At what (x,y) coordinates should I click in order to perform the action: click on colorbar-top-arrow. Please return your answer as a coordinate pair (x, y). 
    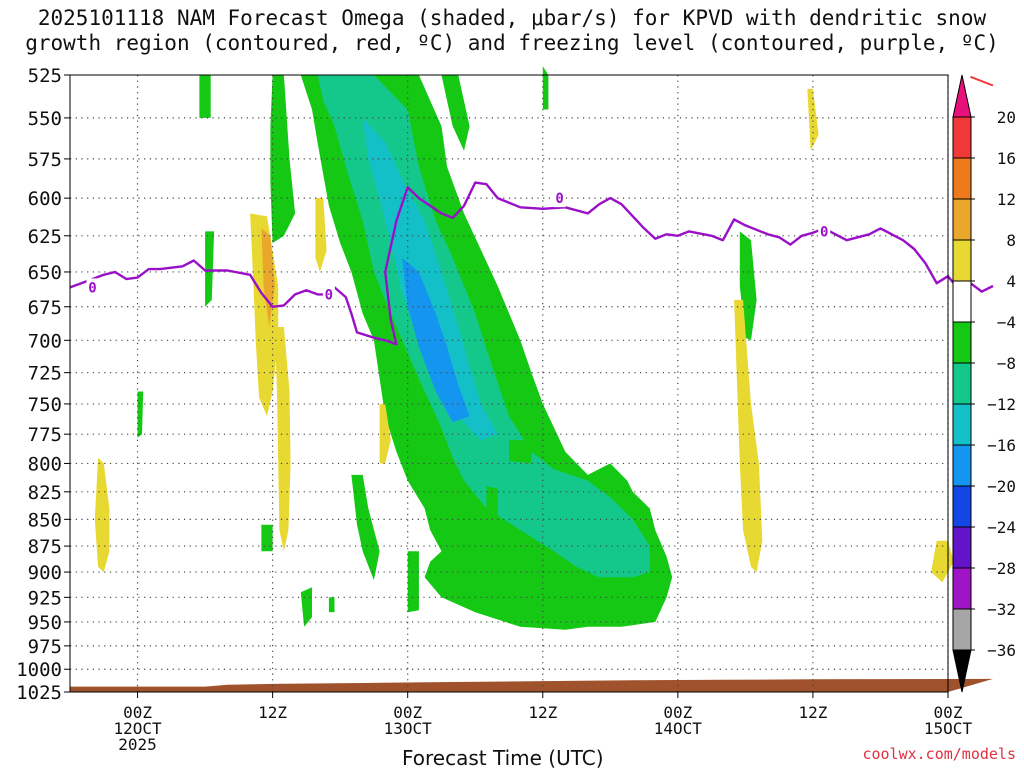
    Looking at the image, I should click on (962, 96).